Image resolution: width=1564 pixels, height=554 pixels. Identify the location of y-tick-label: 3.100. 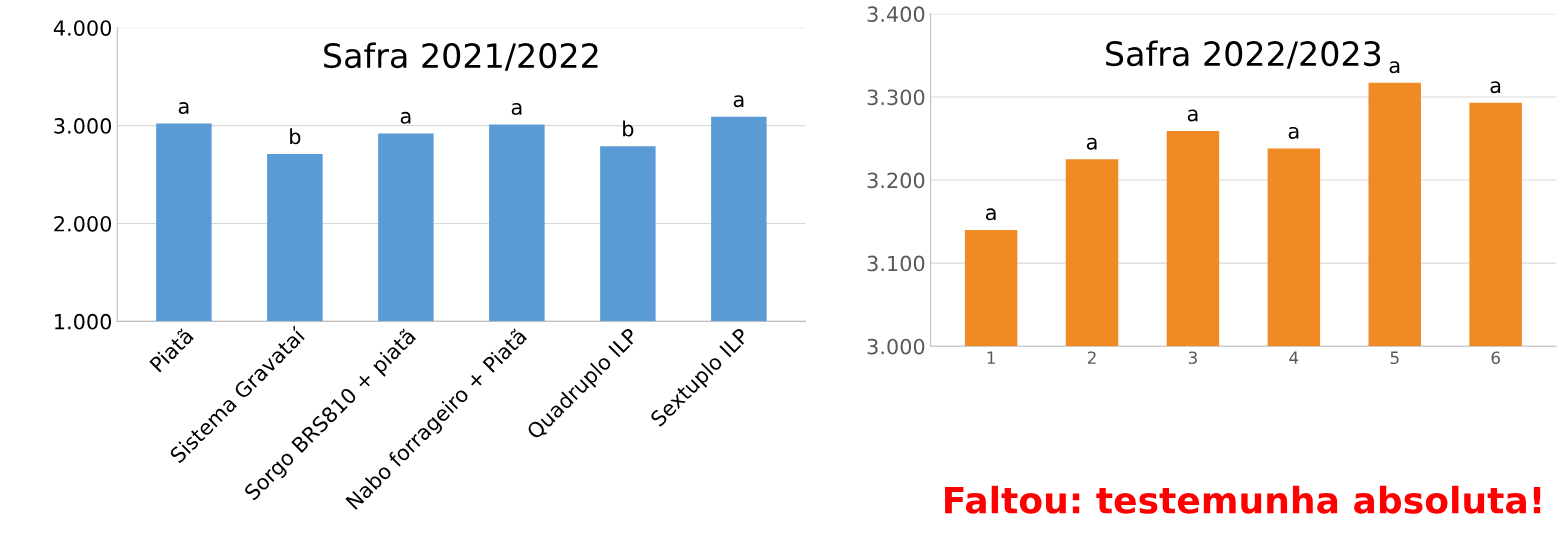
(896, 263).